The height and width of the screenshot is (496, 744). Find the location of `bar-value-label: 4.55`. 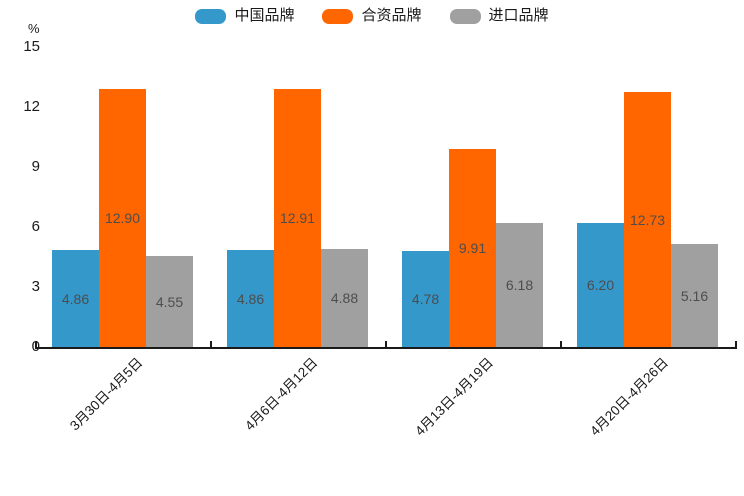

bar-value-label: 4.55 is located at coordinates (169, 301).